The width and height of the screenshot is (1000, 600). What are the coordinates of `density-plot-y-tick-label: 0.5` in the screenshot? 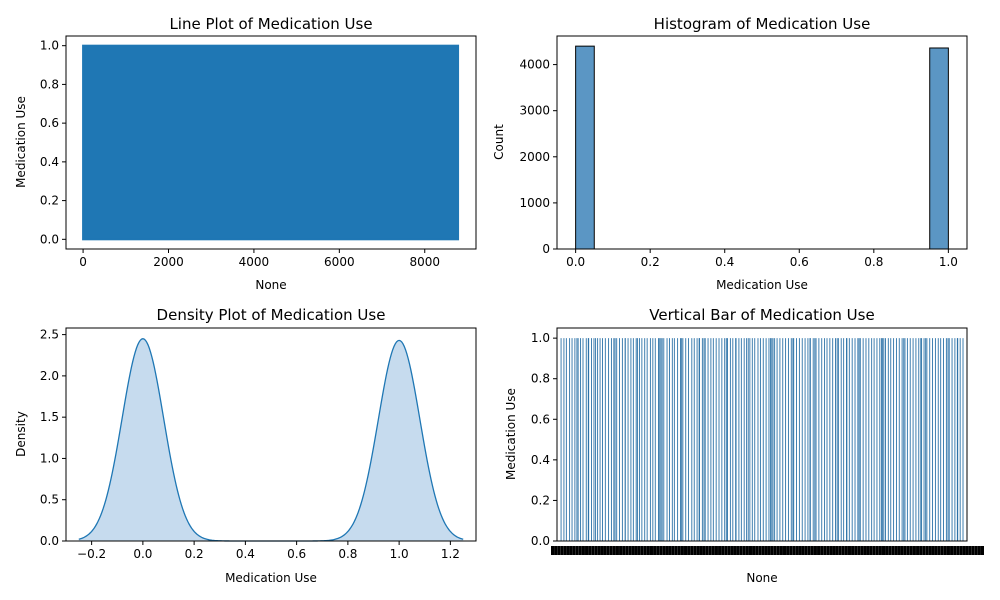 It's located at (49, 500).